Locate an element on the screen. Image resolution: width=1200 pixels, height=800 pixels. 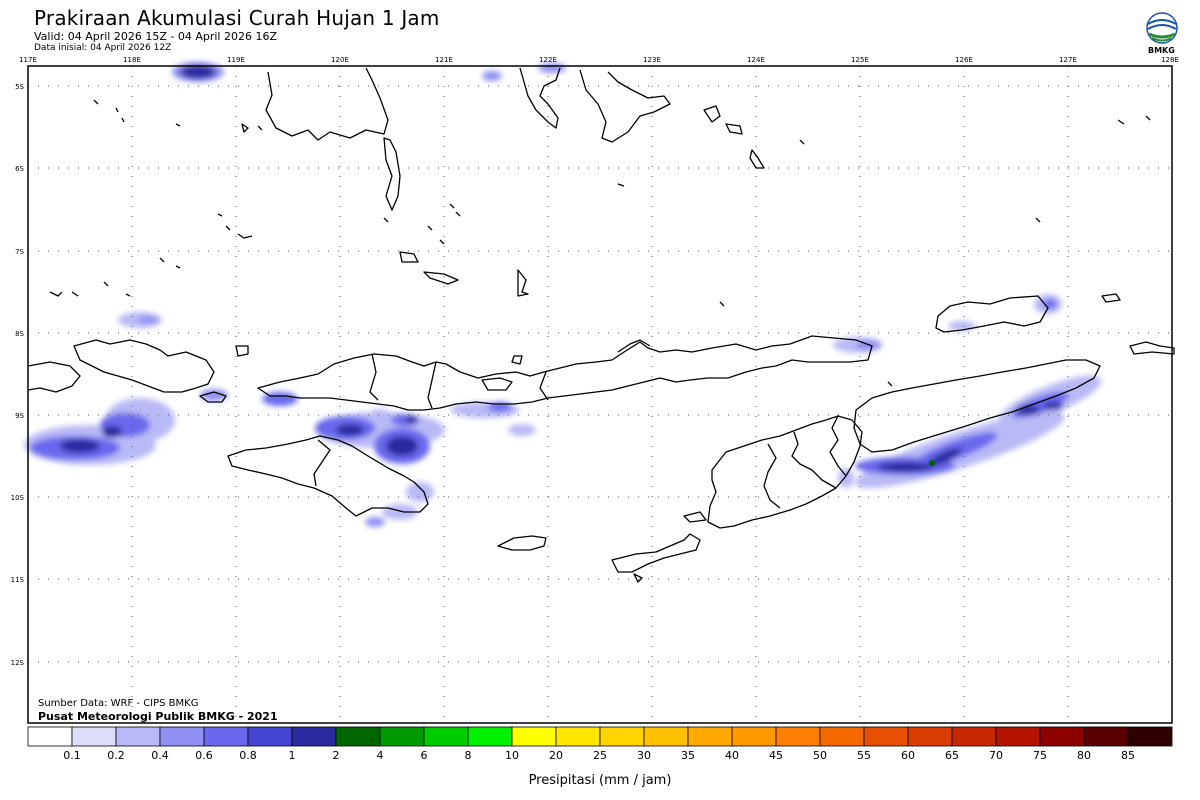
legend-label: 85 is located at coordinates (1128, 755).